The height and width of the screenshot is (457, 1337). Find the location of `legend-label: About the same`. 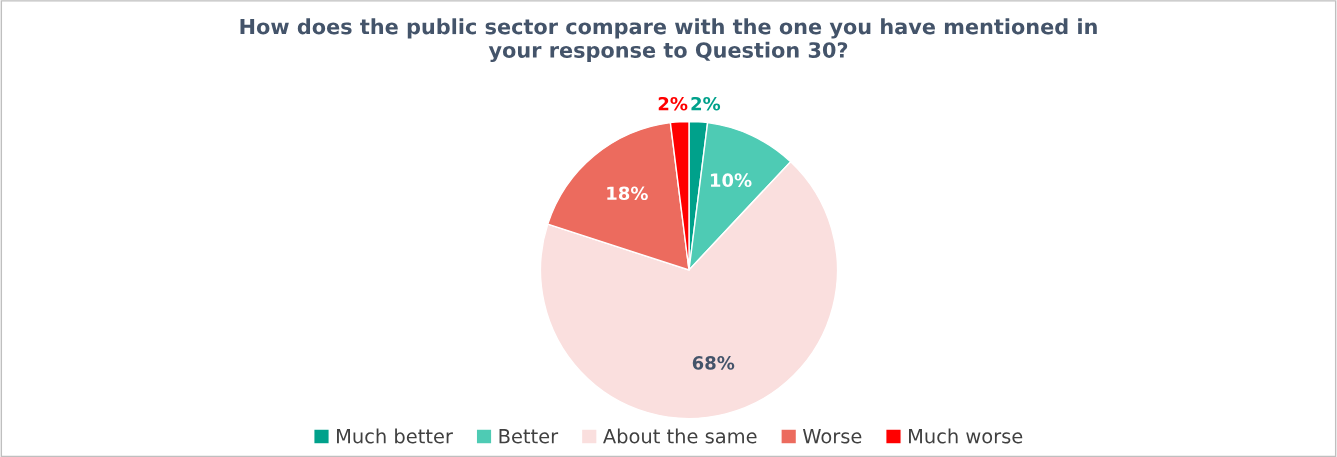

legend-label: About the same is located at coordinates (680, 436).